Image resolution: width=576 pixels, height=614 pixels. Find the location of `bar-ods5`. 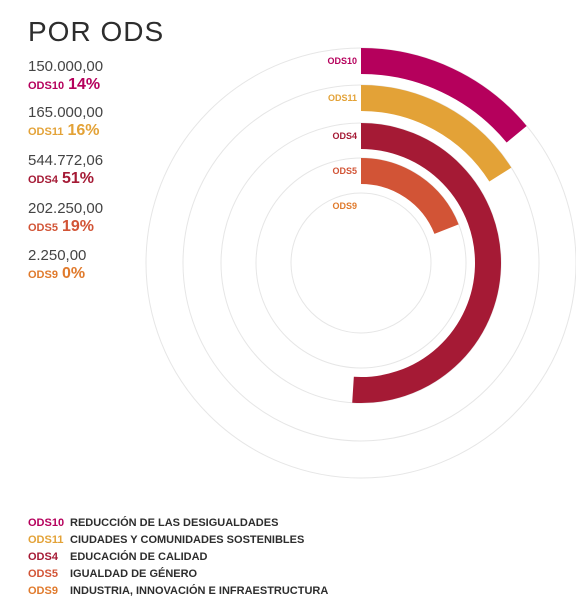

bar-ods5 is located at coordinates (409, 196).